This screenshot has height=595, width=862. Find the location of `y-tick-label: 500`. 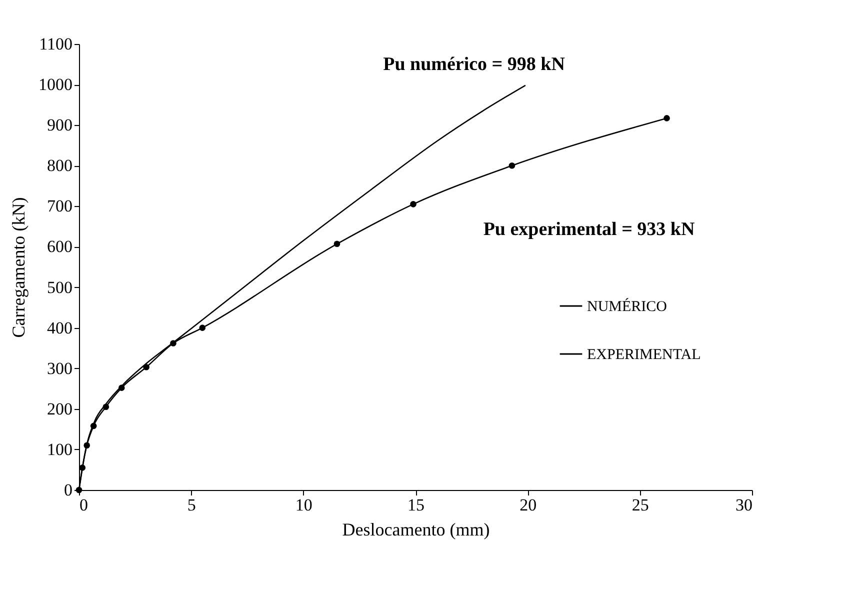

y-tick-label: 500 is located at coordinates (59, 287).